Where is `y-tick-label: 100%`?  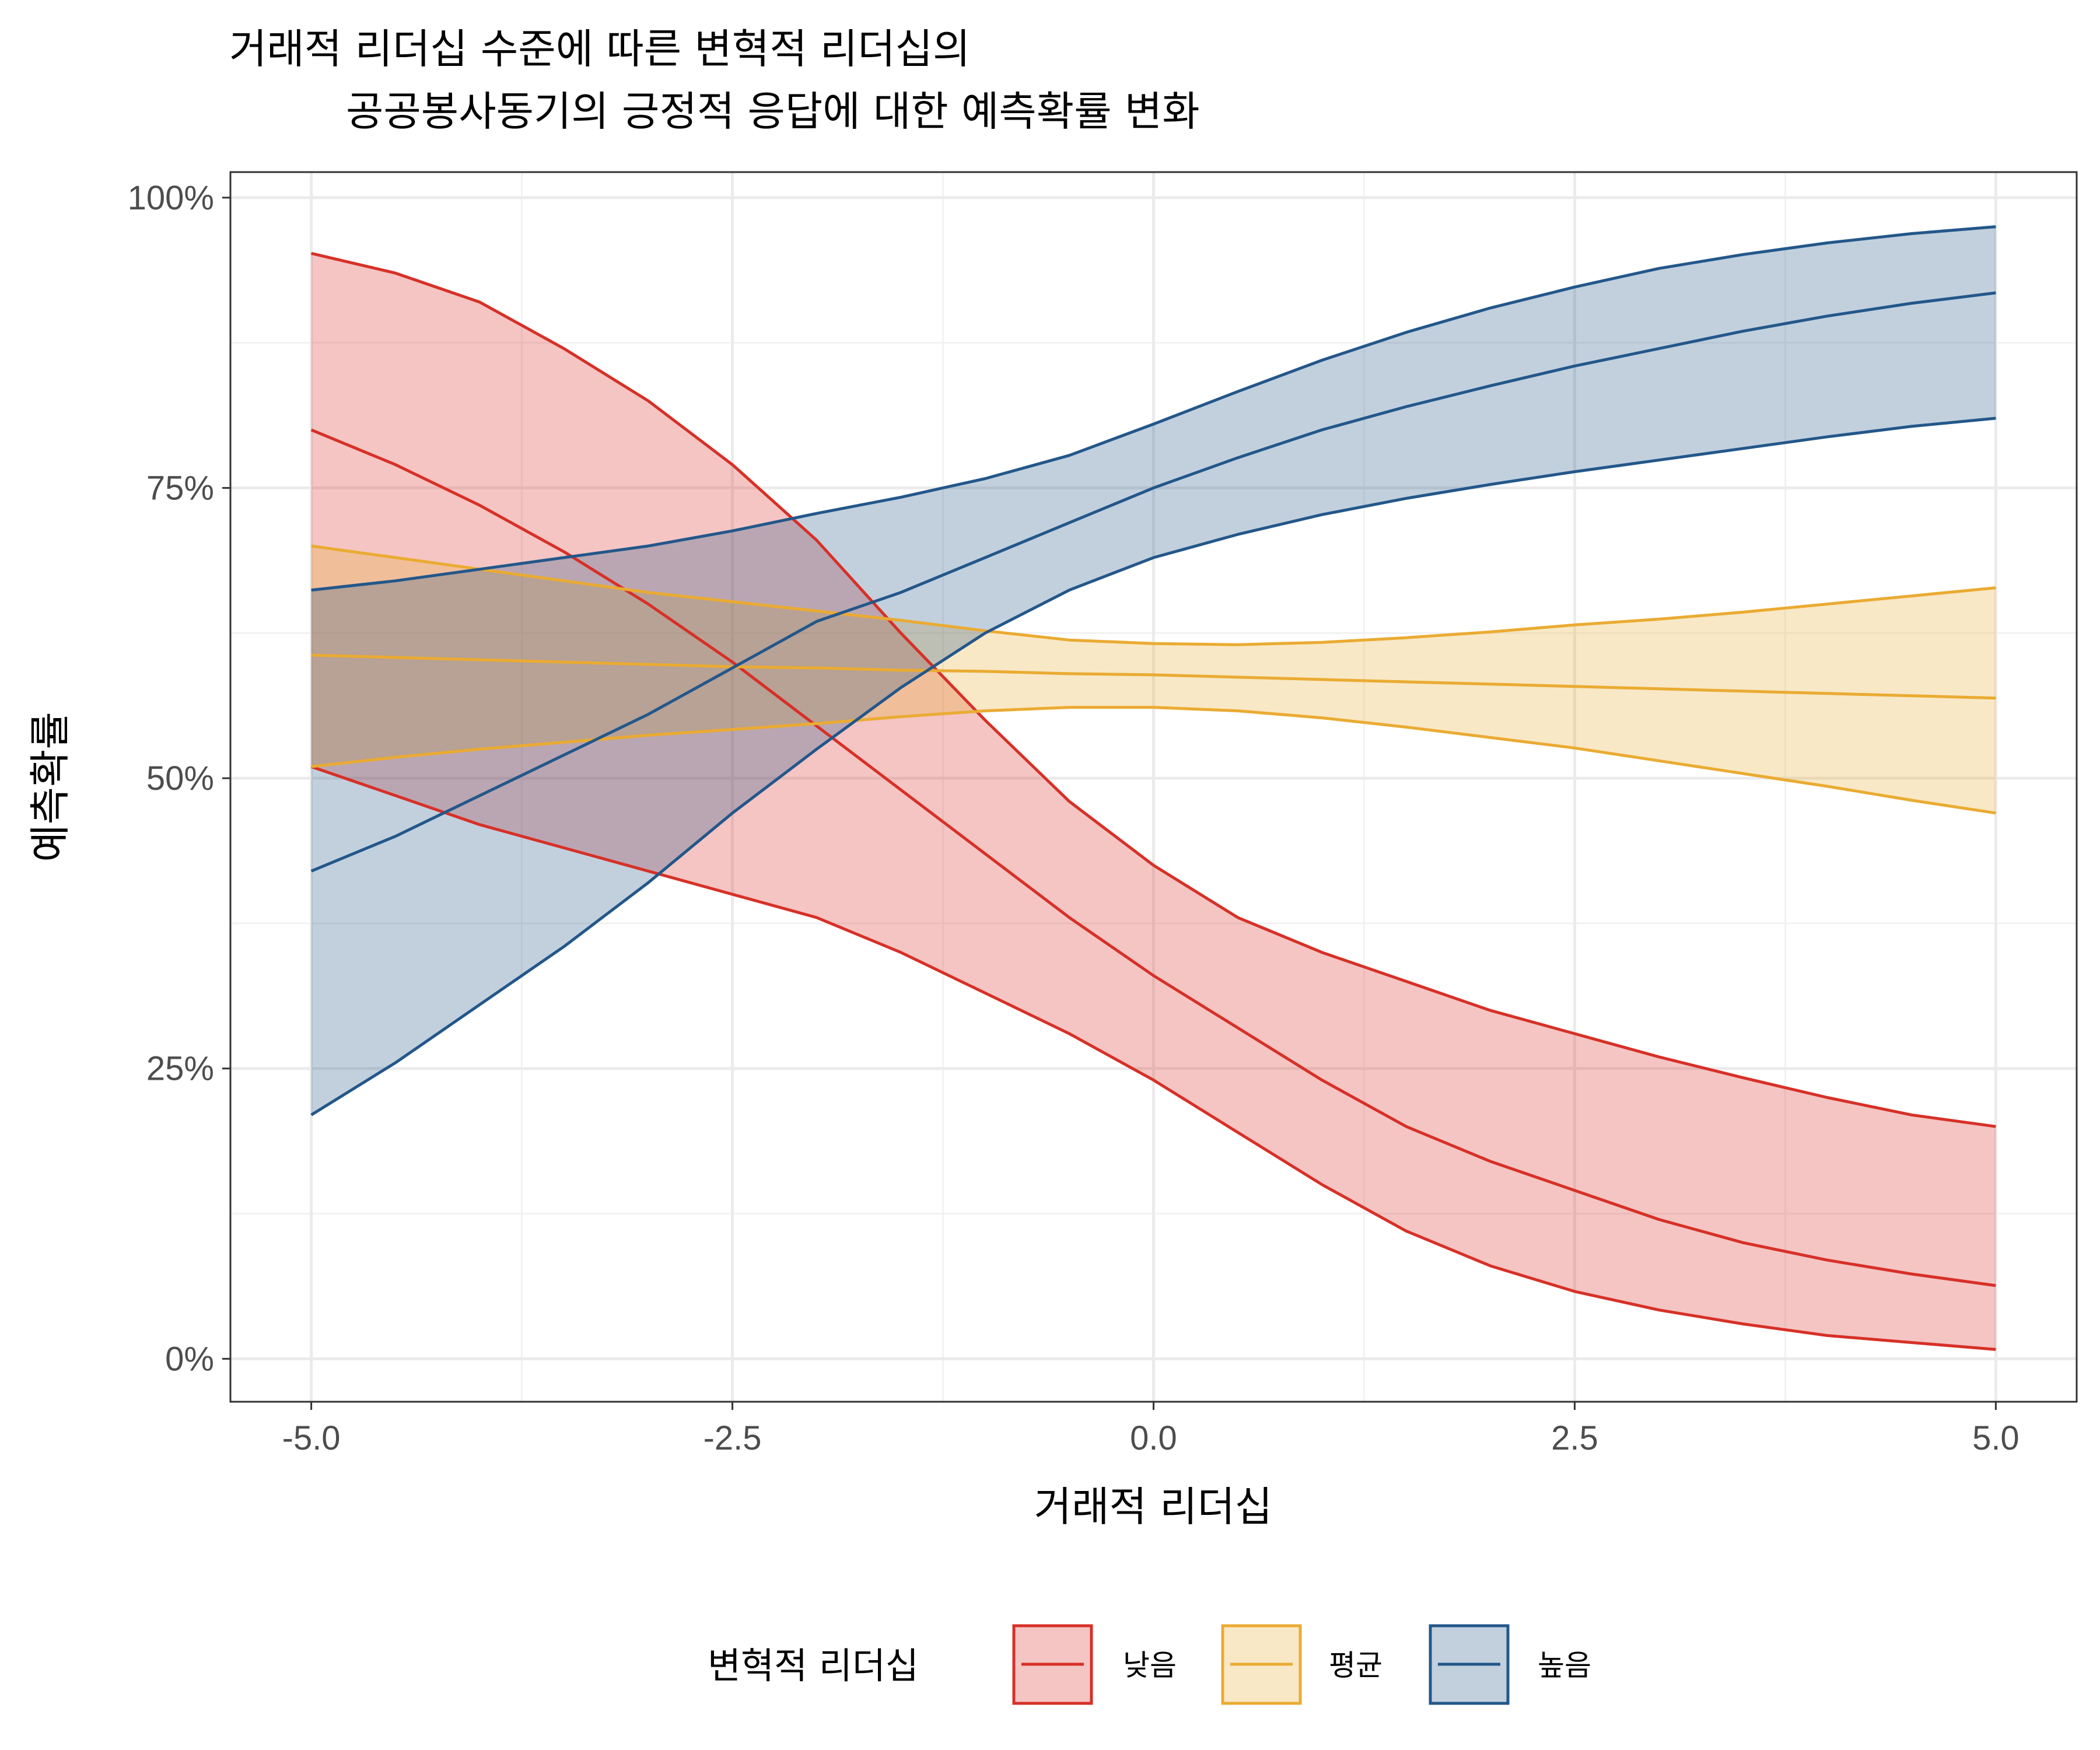
y-tick-label: 100% is located at coordinates (171, 198).